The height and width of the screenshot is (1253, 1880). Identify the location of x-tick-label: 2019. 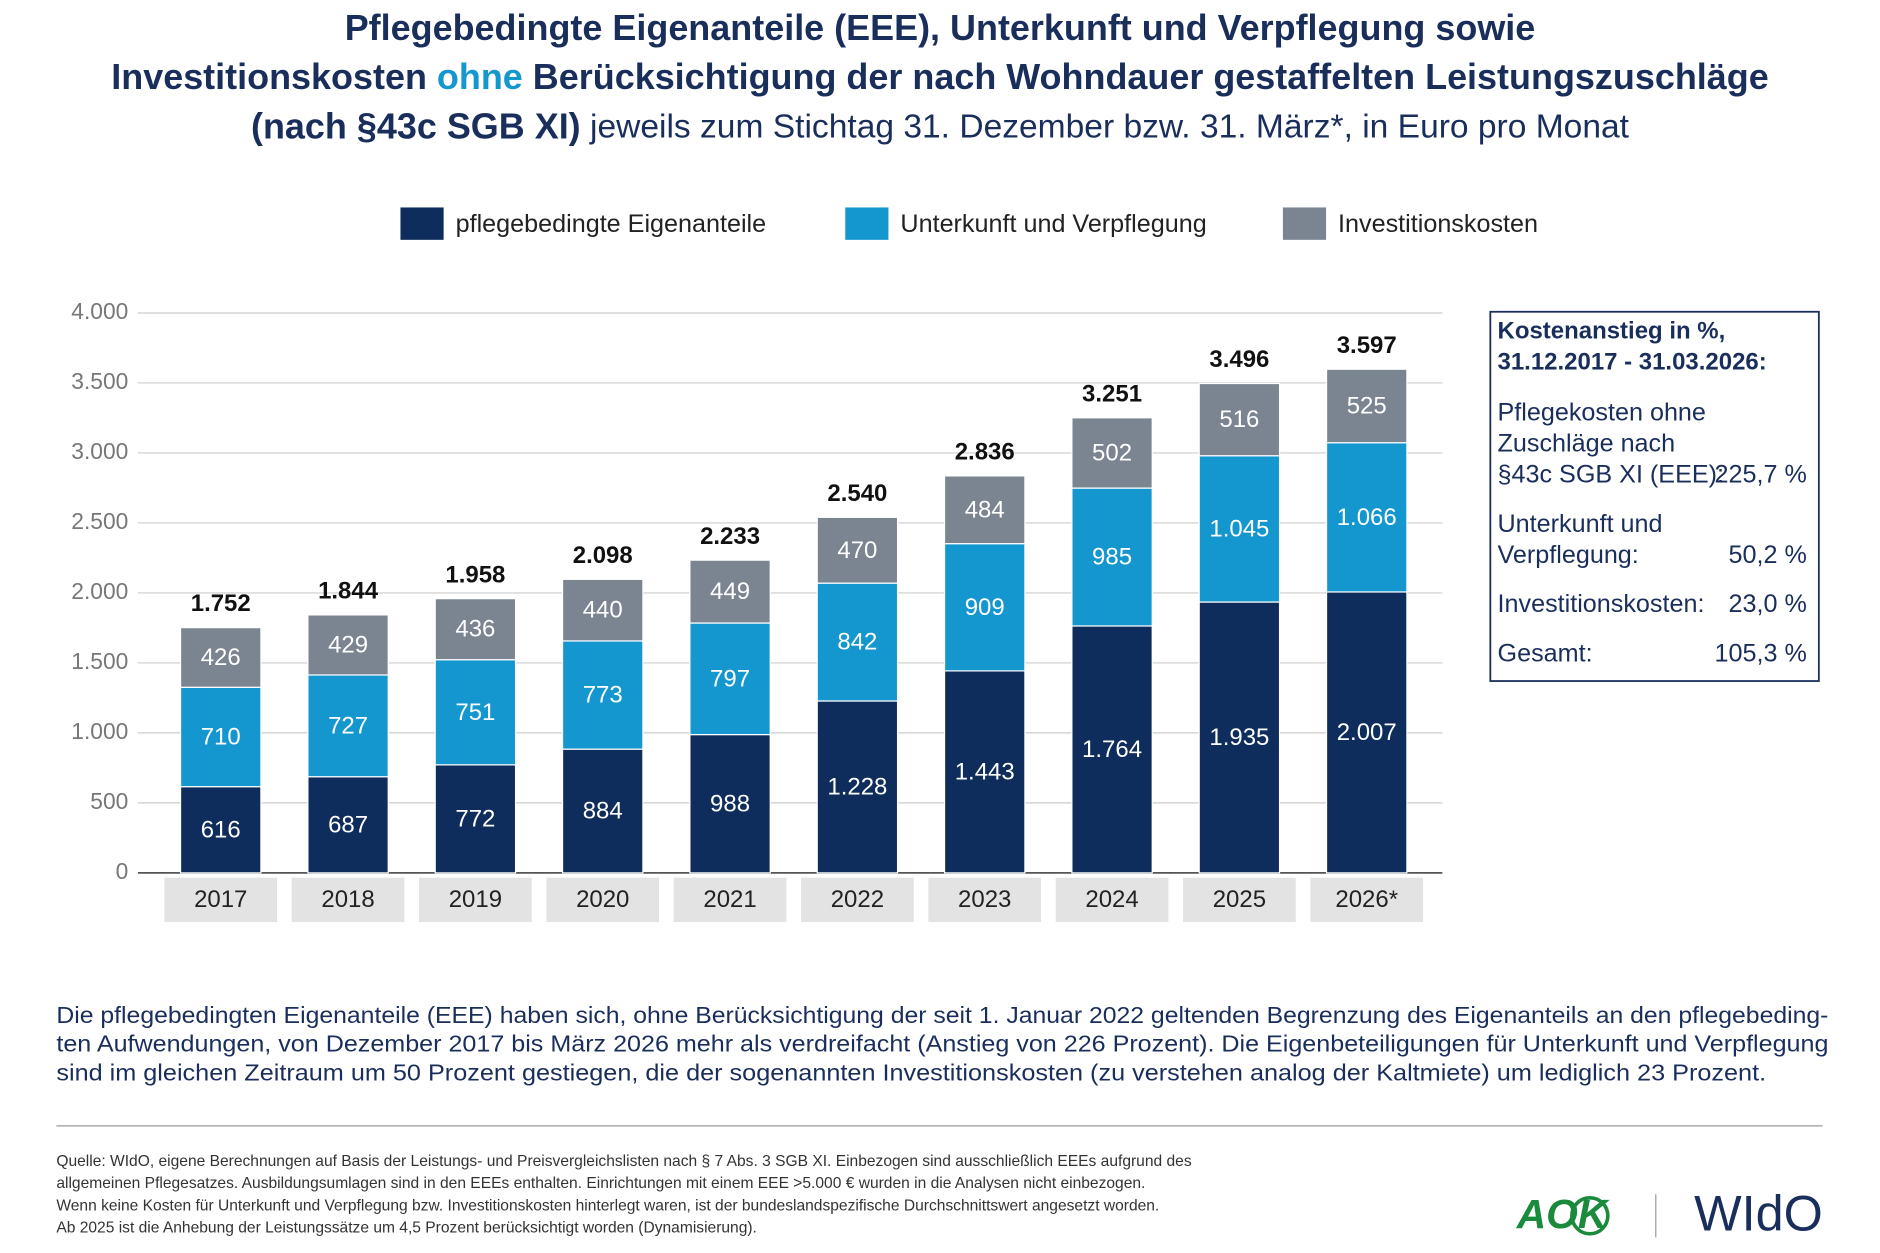
(475, 899).